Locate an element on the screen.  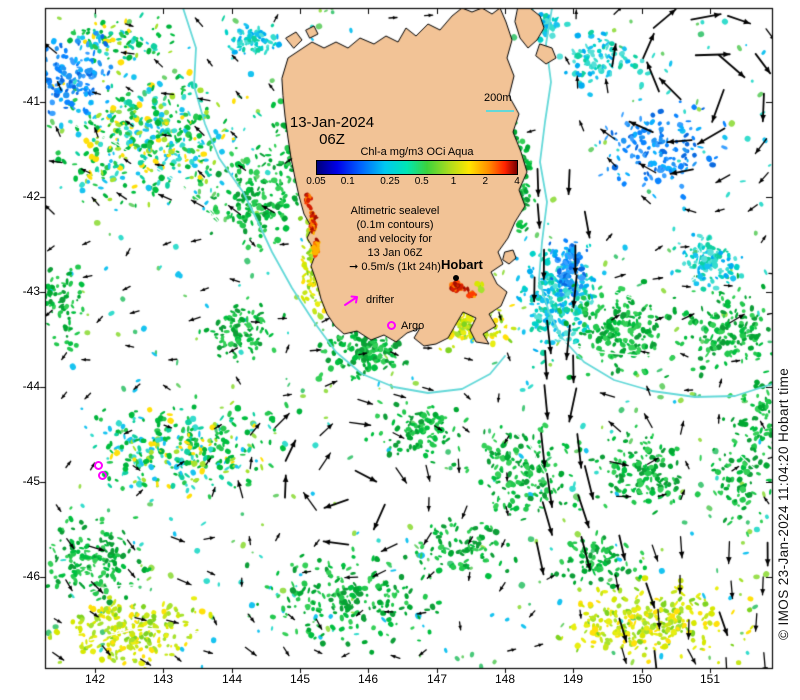
date-line: 13-Jan-2024 is located at coordinates (332, 122).